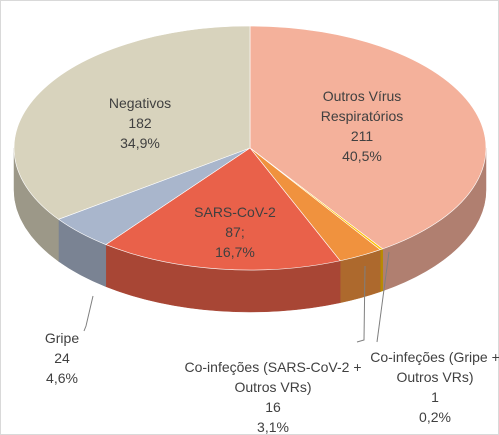 Image resolution: width=499 pixels, height=435 pixels. Describe the element at coordinates (236, 297) in the screenshot. I see `leader-lines` at that location.